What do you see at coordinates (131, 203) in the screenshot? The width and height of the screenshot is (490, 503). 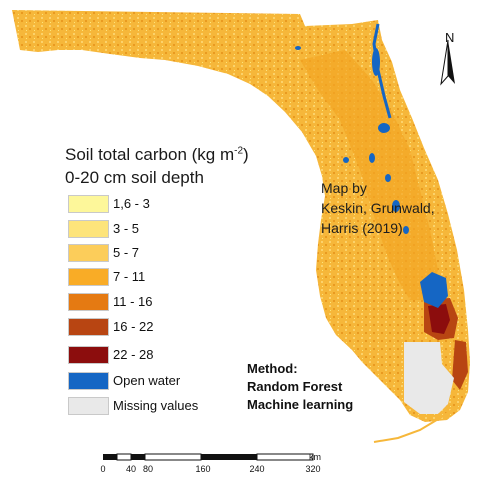 I see `legend-label: 1,6 - 3` at bounding box center [131, 203].